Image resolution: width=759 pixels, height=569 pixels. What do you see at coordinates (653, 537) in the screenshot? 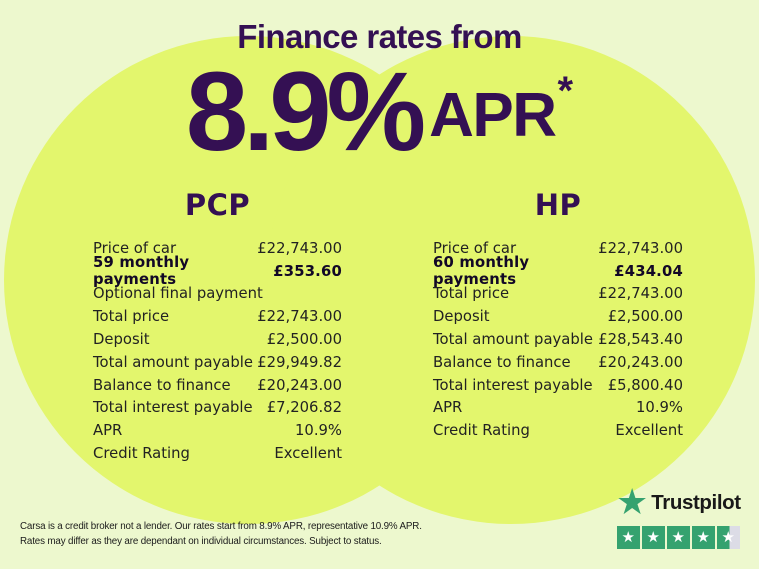
I see `trustpilot-rating-star-2-icon: ★` at bounding box center [653, 537].